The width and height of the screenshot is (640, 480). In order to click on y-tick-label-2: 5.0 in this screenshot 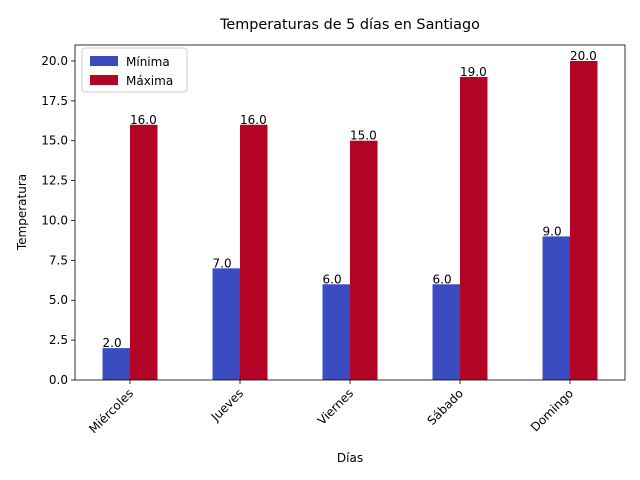, I will do `click(58, 300)`.